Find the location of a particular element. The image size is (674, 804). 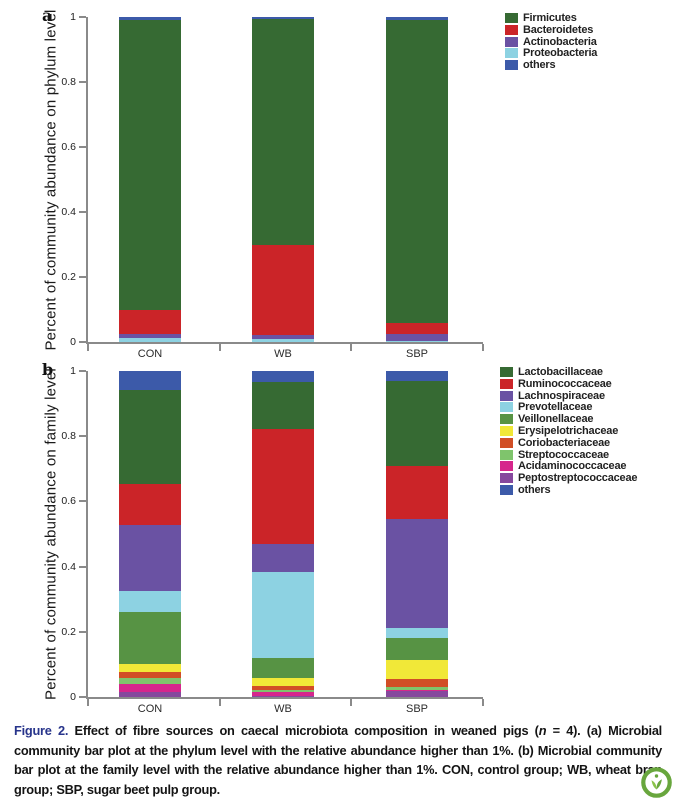

legend-item-actinobacteria: Actinobacteria is located at coordinates (551, 41).